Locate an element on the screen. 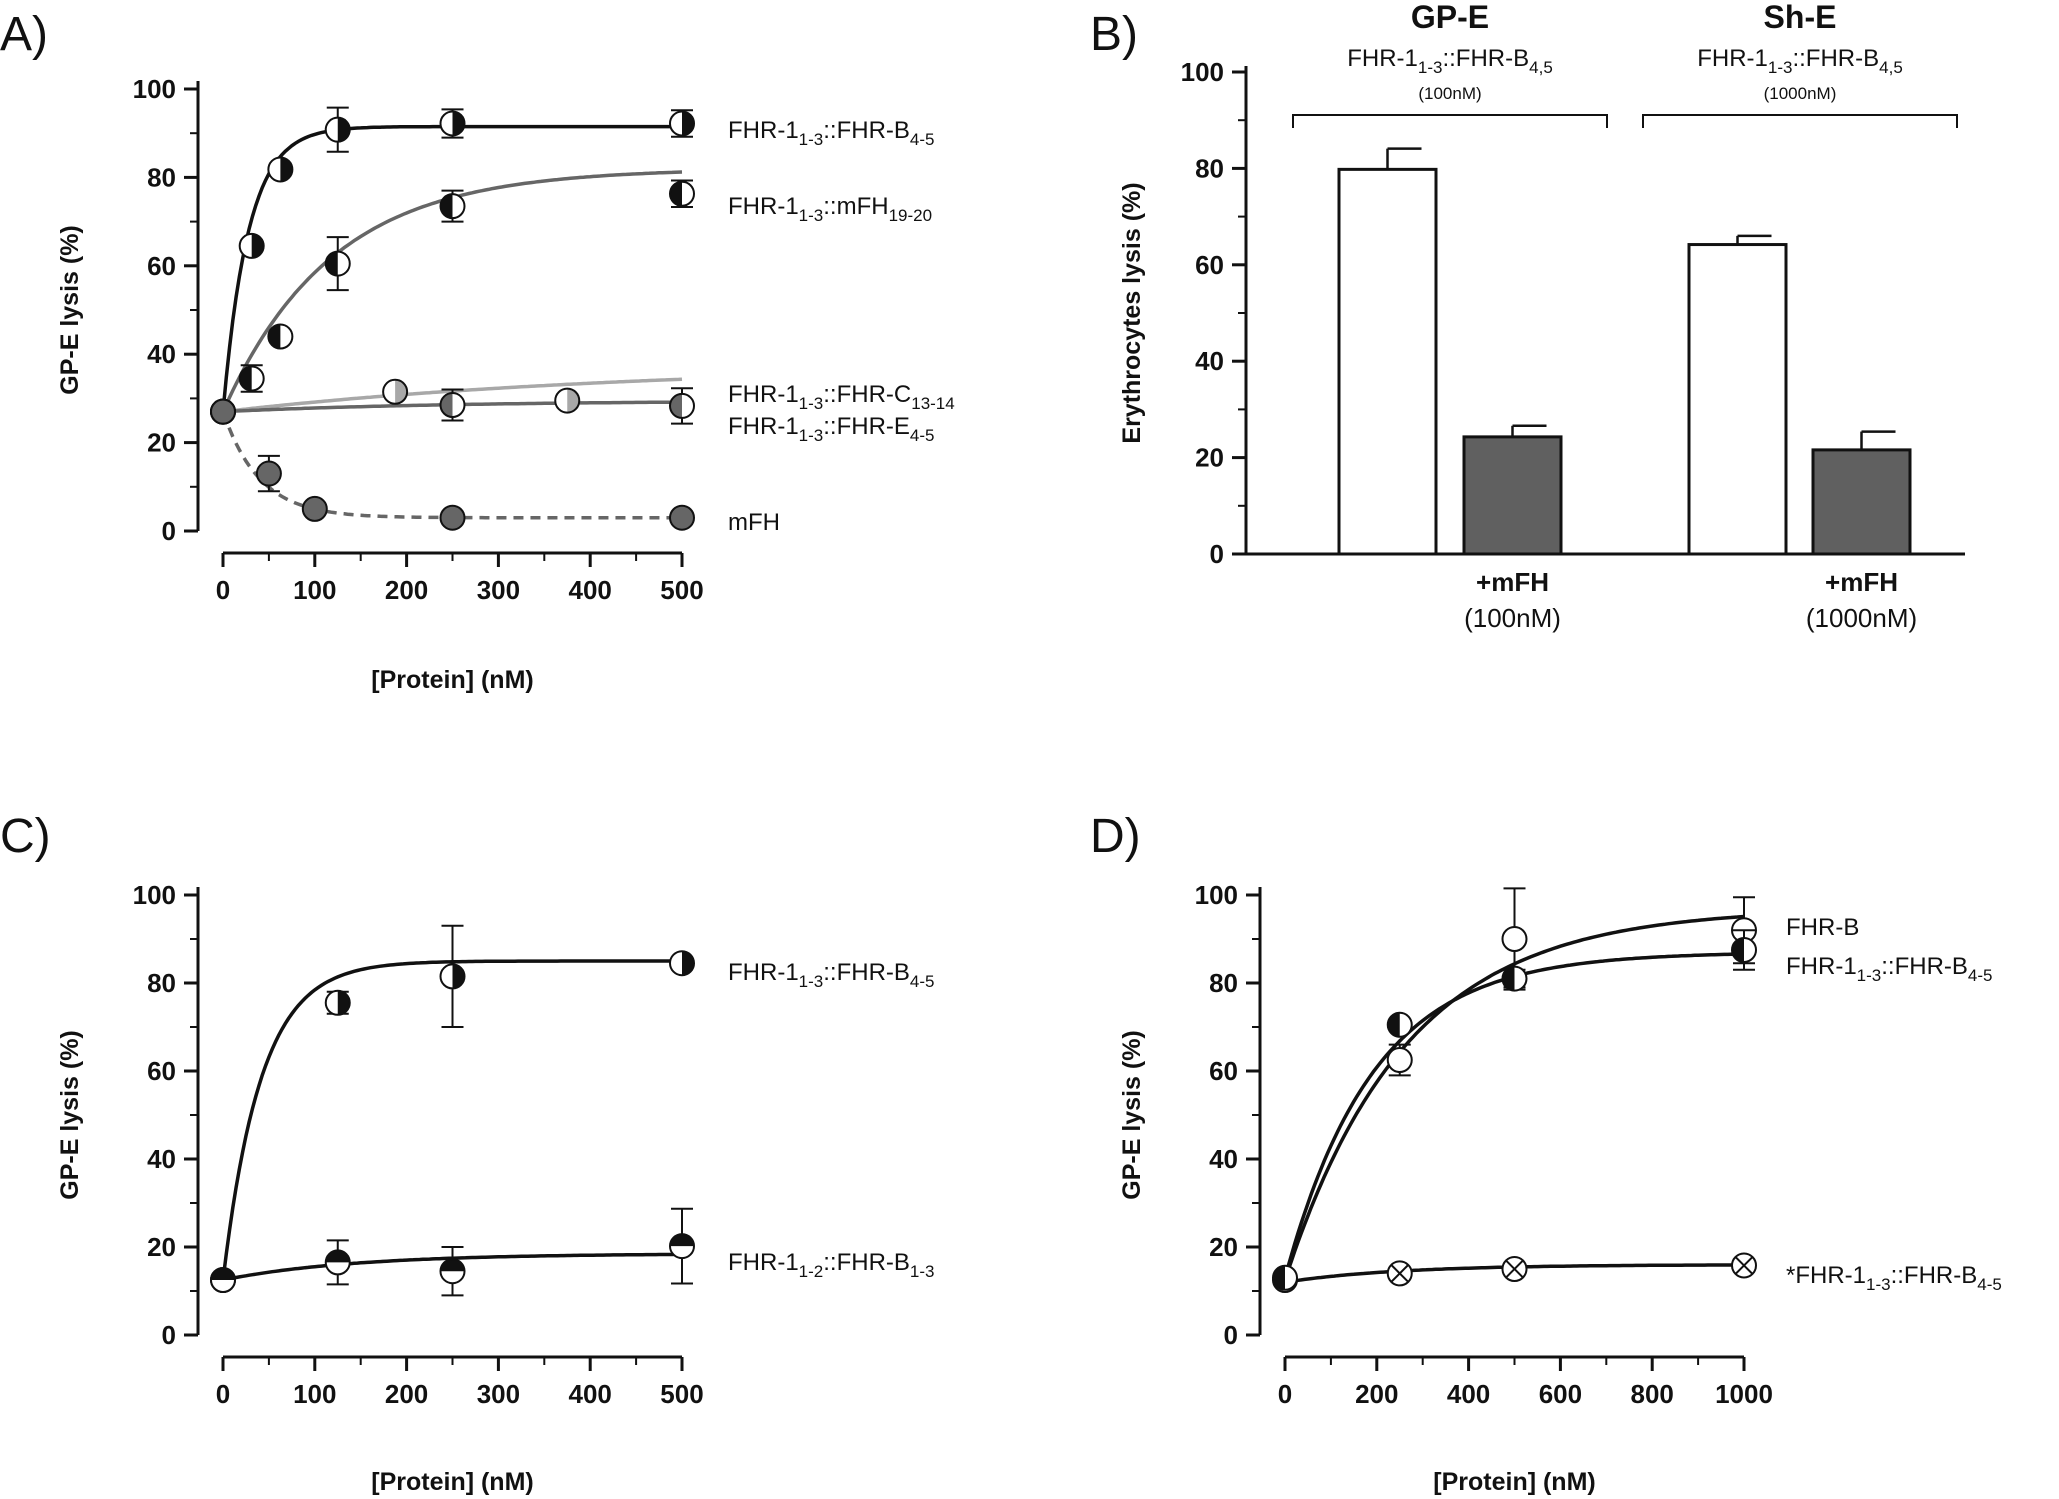 The height and width of the screenshot is (1499, 2059). legend-label-series-3-part: 4-5 is located at coordinates (922, 435).